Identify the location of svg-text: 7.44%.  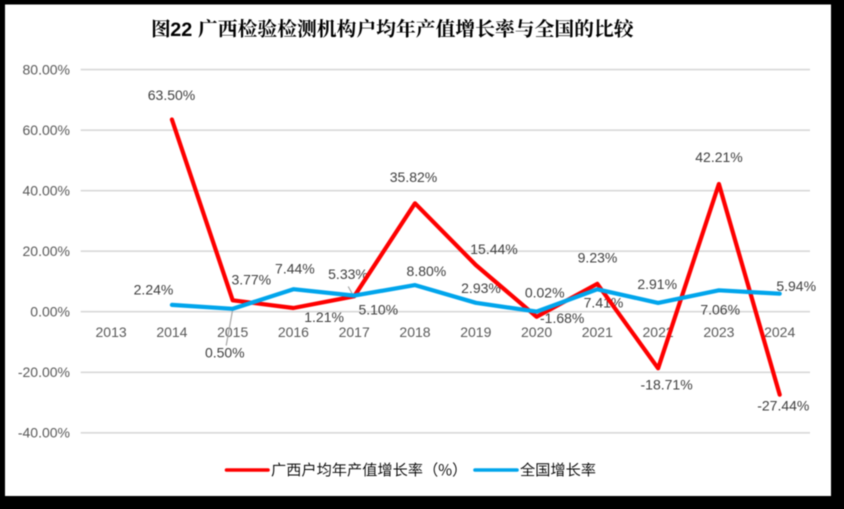
(295, 268).